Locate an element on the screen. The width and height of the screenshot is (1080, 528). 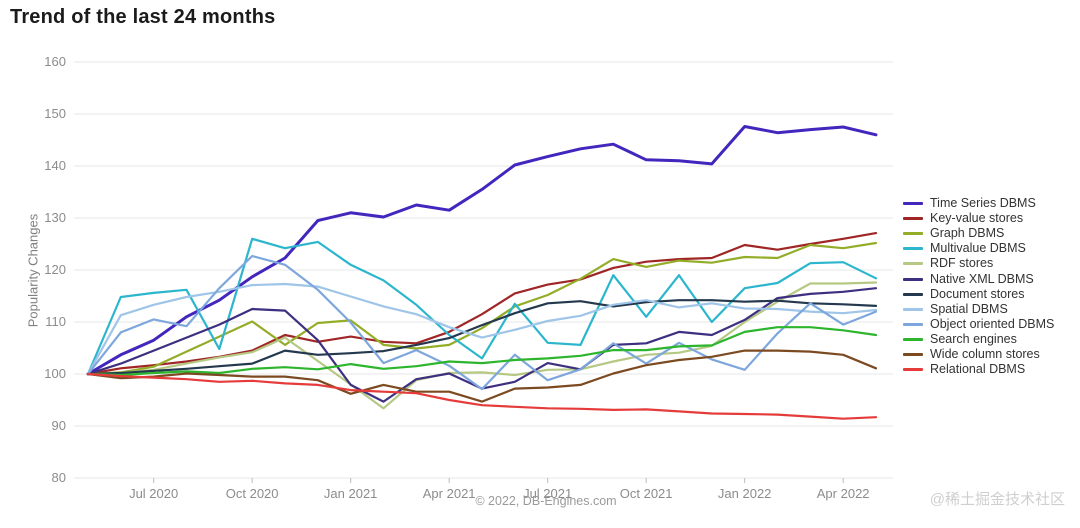
x-tick-label: Jul 2021 is located at coordinates (548, 493).